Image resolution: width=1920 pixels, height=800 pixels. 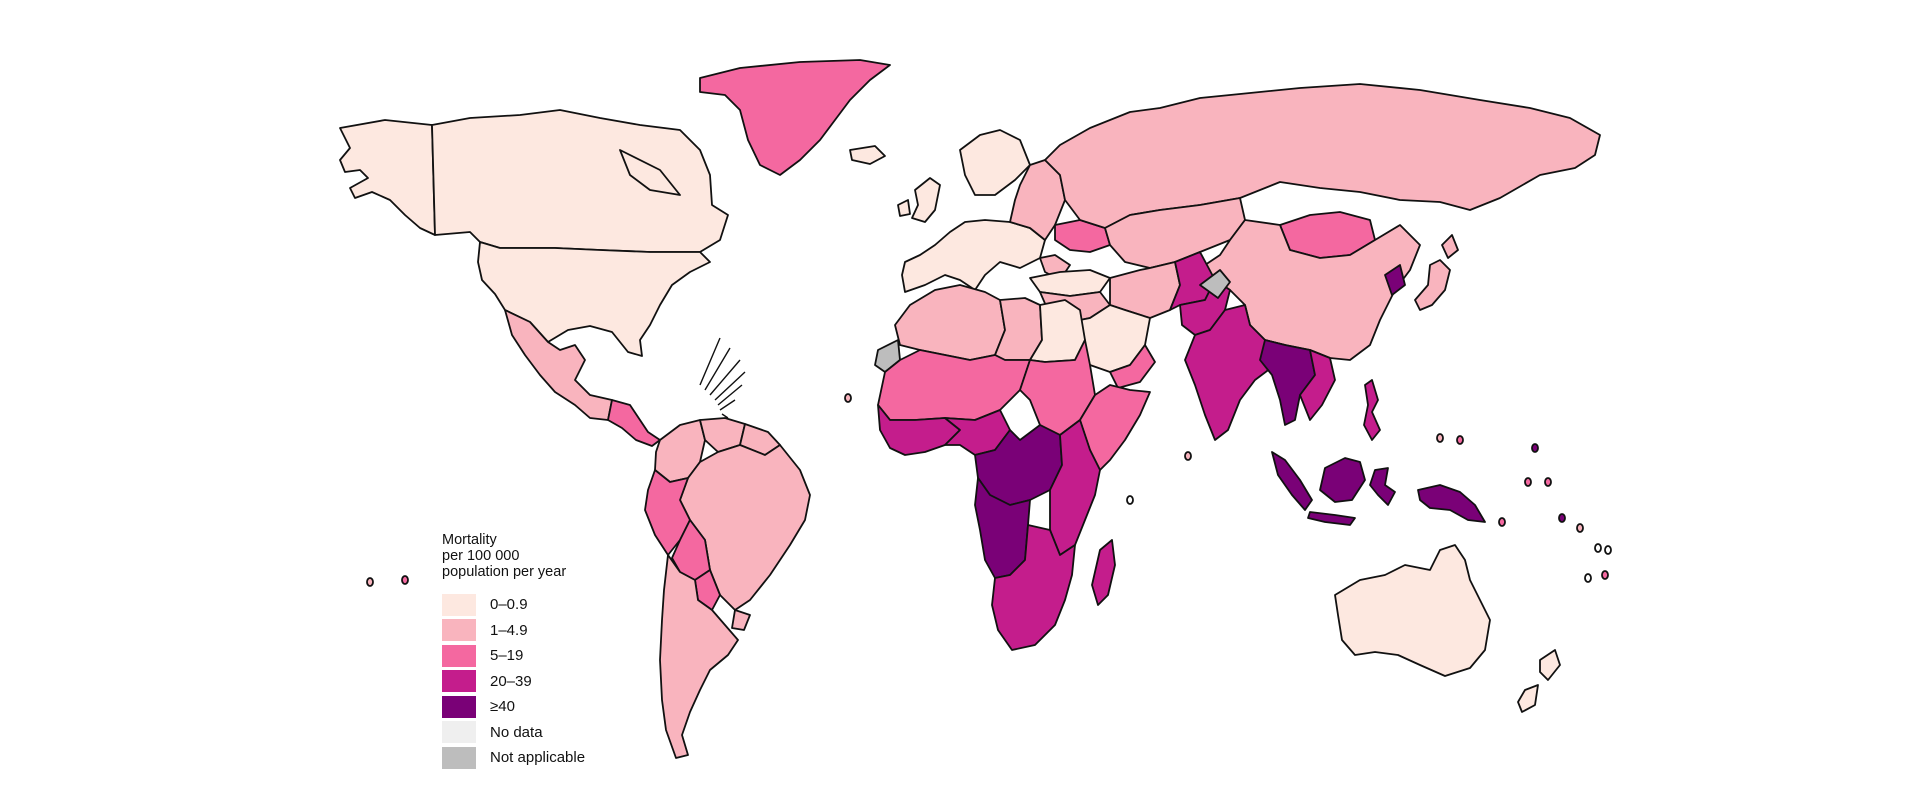 I want to click on region-uruguay, so click(x=741, y=620).